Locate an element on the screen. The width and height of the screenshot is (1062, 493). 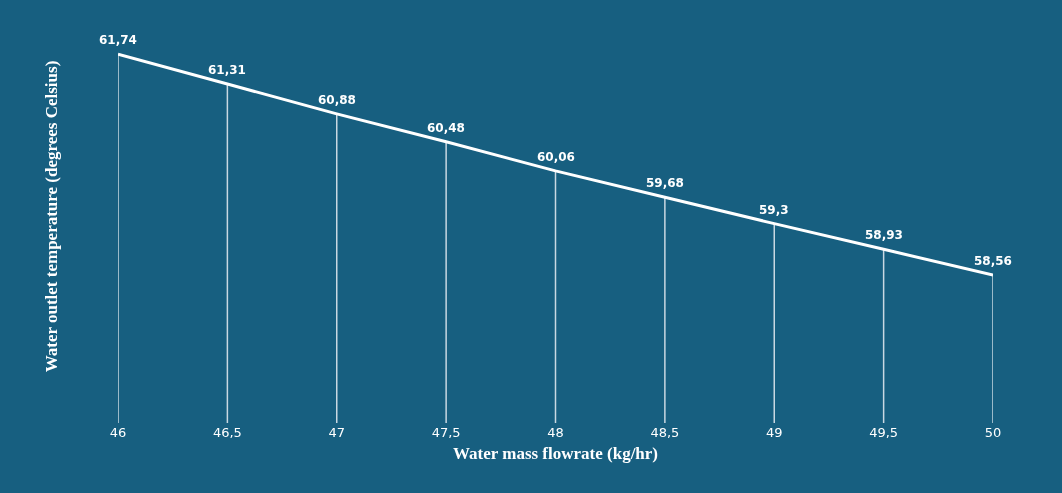
x-tick-label: 50 is located at coordinates (993, 432).